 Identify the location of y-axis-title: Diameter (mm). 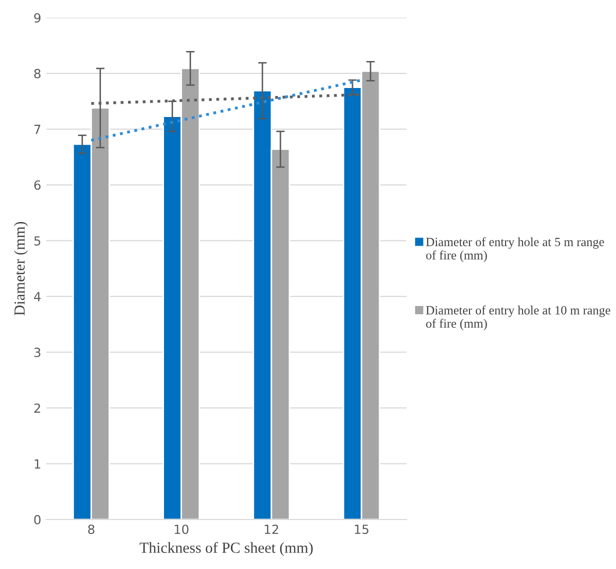
(21, 269).